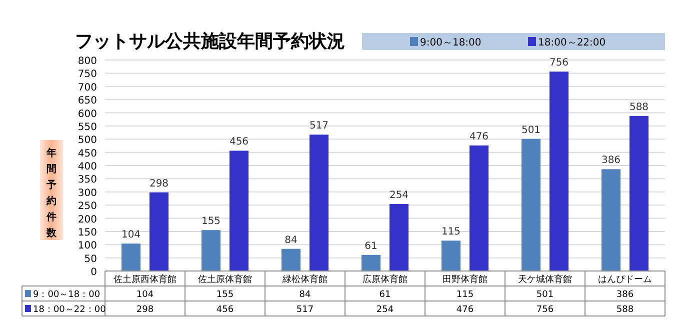  What do you see at coordinates (87, 246) in the screenshot?
I see `y-tick-label: 100` at bounding box center [87, 246].